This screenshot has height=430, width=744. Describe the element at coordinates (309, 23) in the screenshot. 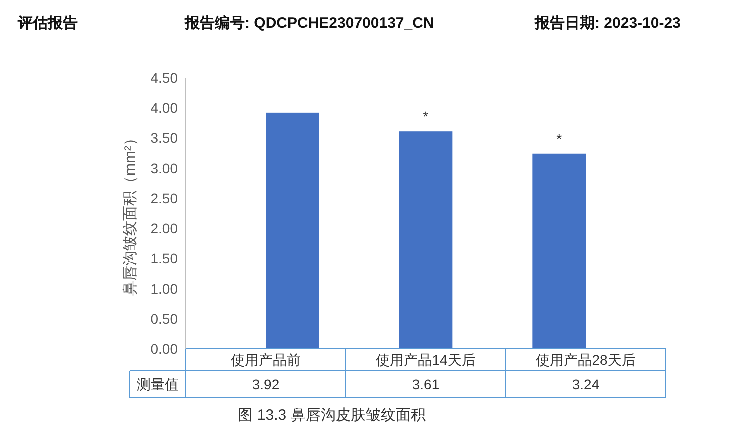

I see `text: 报告编号: QDCPCHE230700137_CN` at that location.